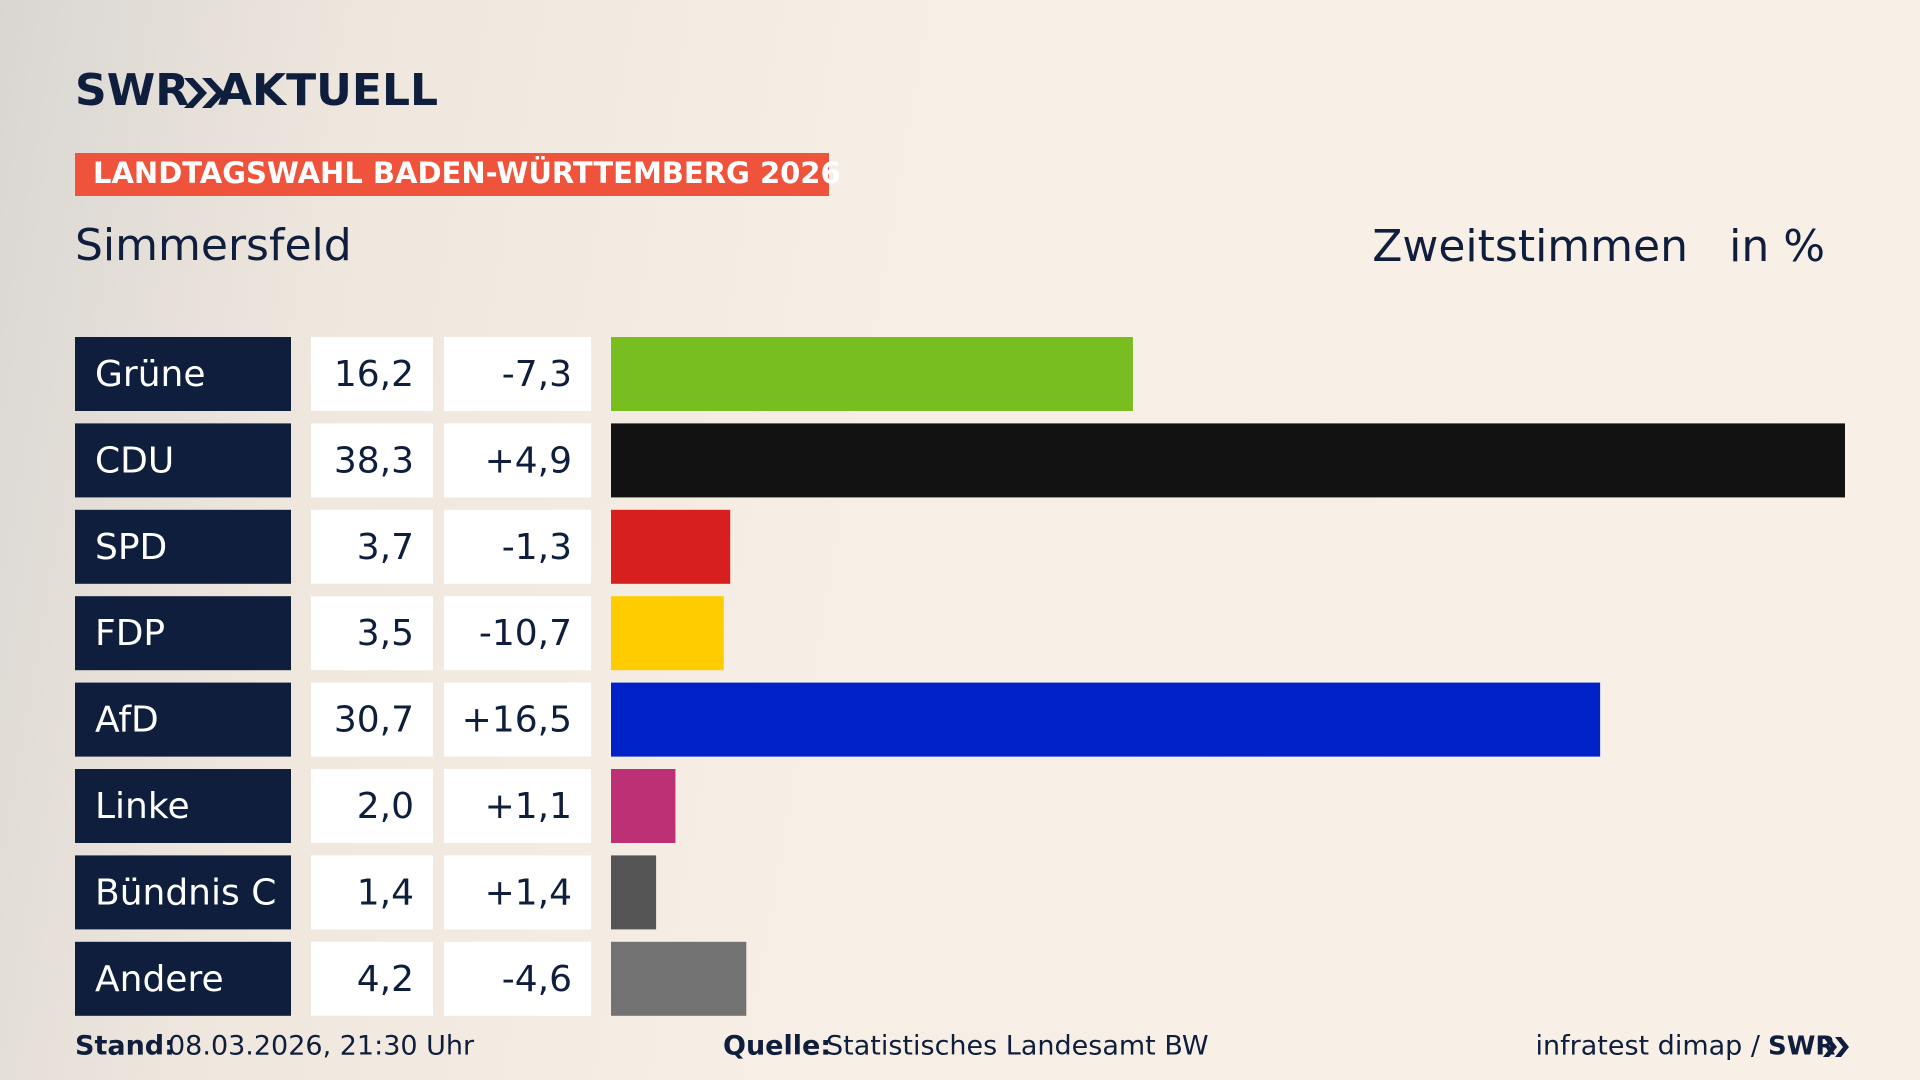 This screenshot has height=1080, width=1920. Describe the element at coordinates (204, 93) in the screenshot. I see `brand-chevrons` at that location.